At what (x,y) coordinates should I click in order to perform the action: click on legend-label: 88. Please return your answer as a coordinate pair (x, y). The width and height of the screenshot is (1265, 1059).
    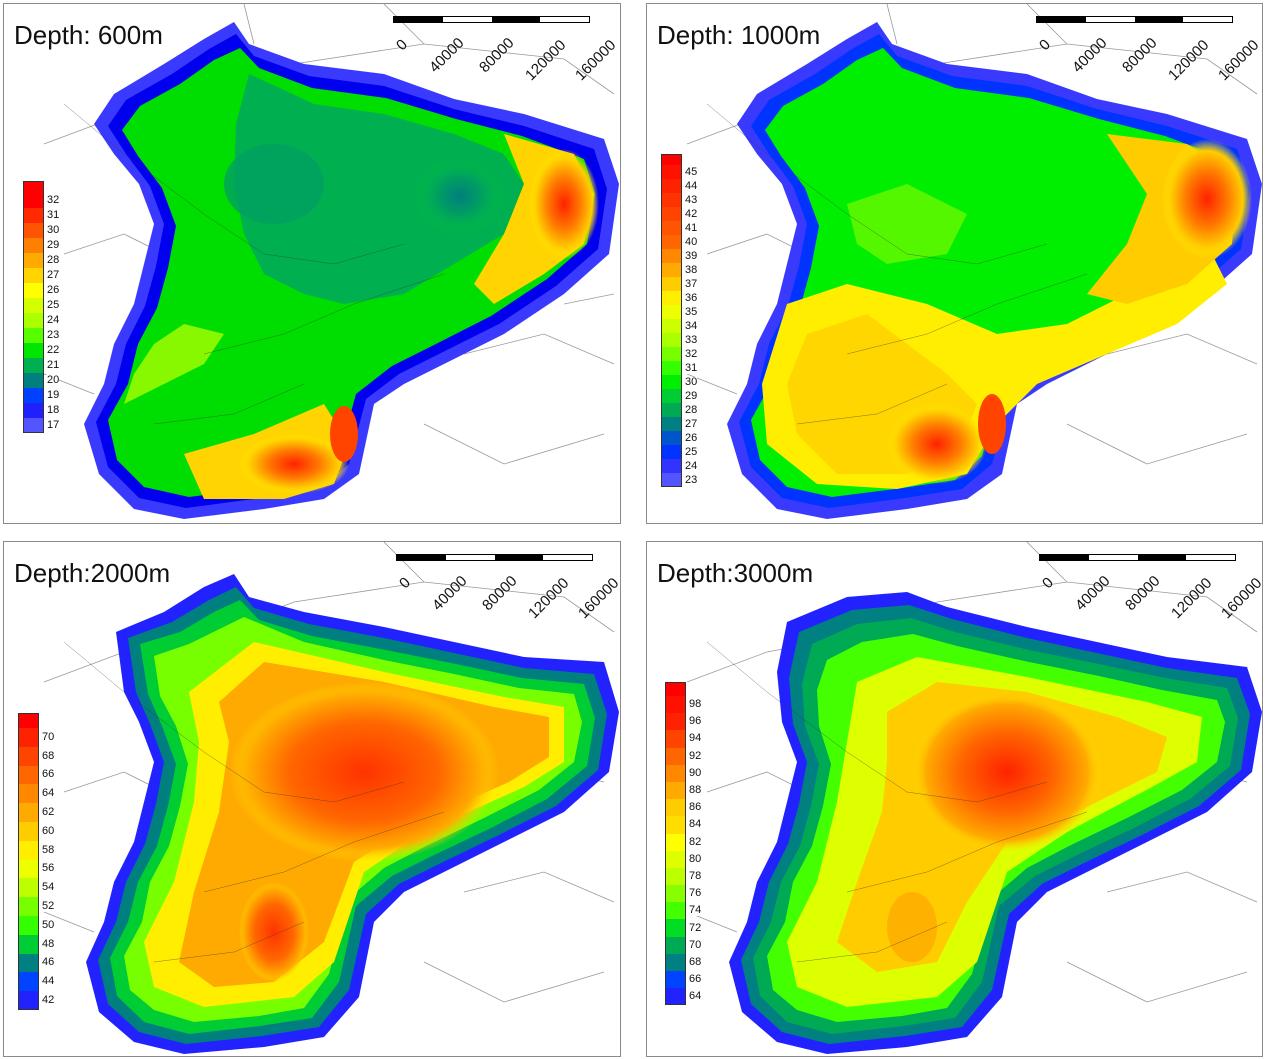
    Looking at the image, I should click on (694, 791).